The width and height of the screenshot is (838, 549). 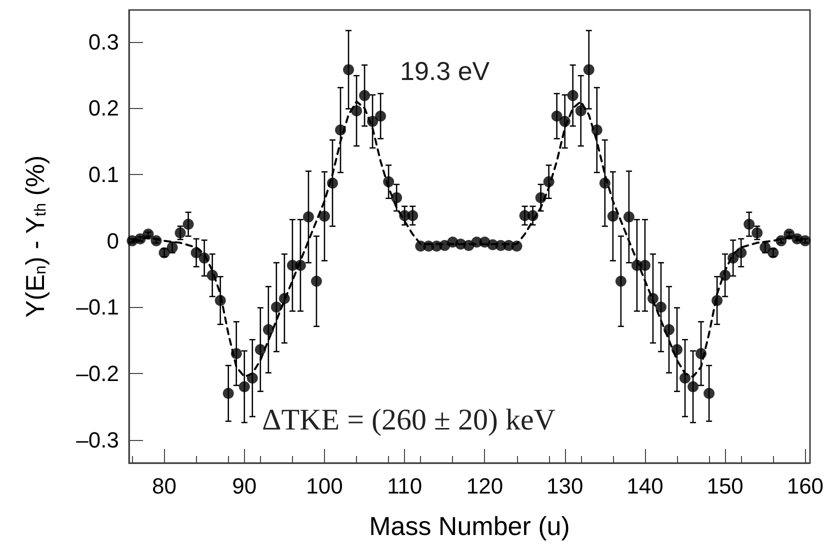 What do you see at coordinates (725, 486) in the screenshot?
I see `x-tick-label: 150` at bounding box center [725, 486].